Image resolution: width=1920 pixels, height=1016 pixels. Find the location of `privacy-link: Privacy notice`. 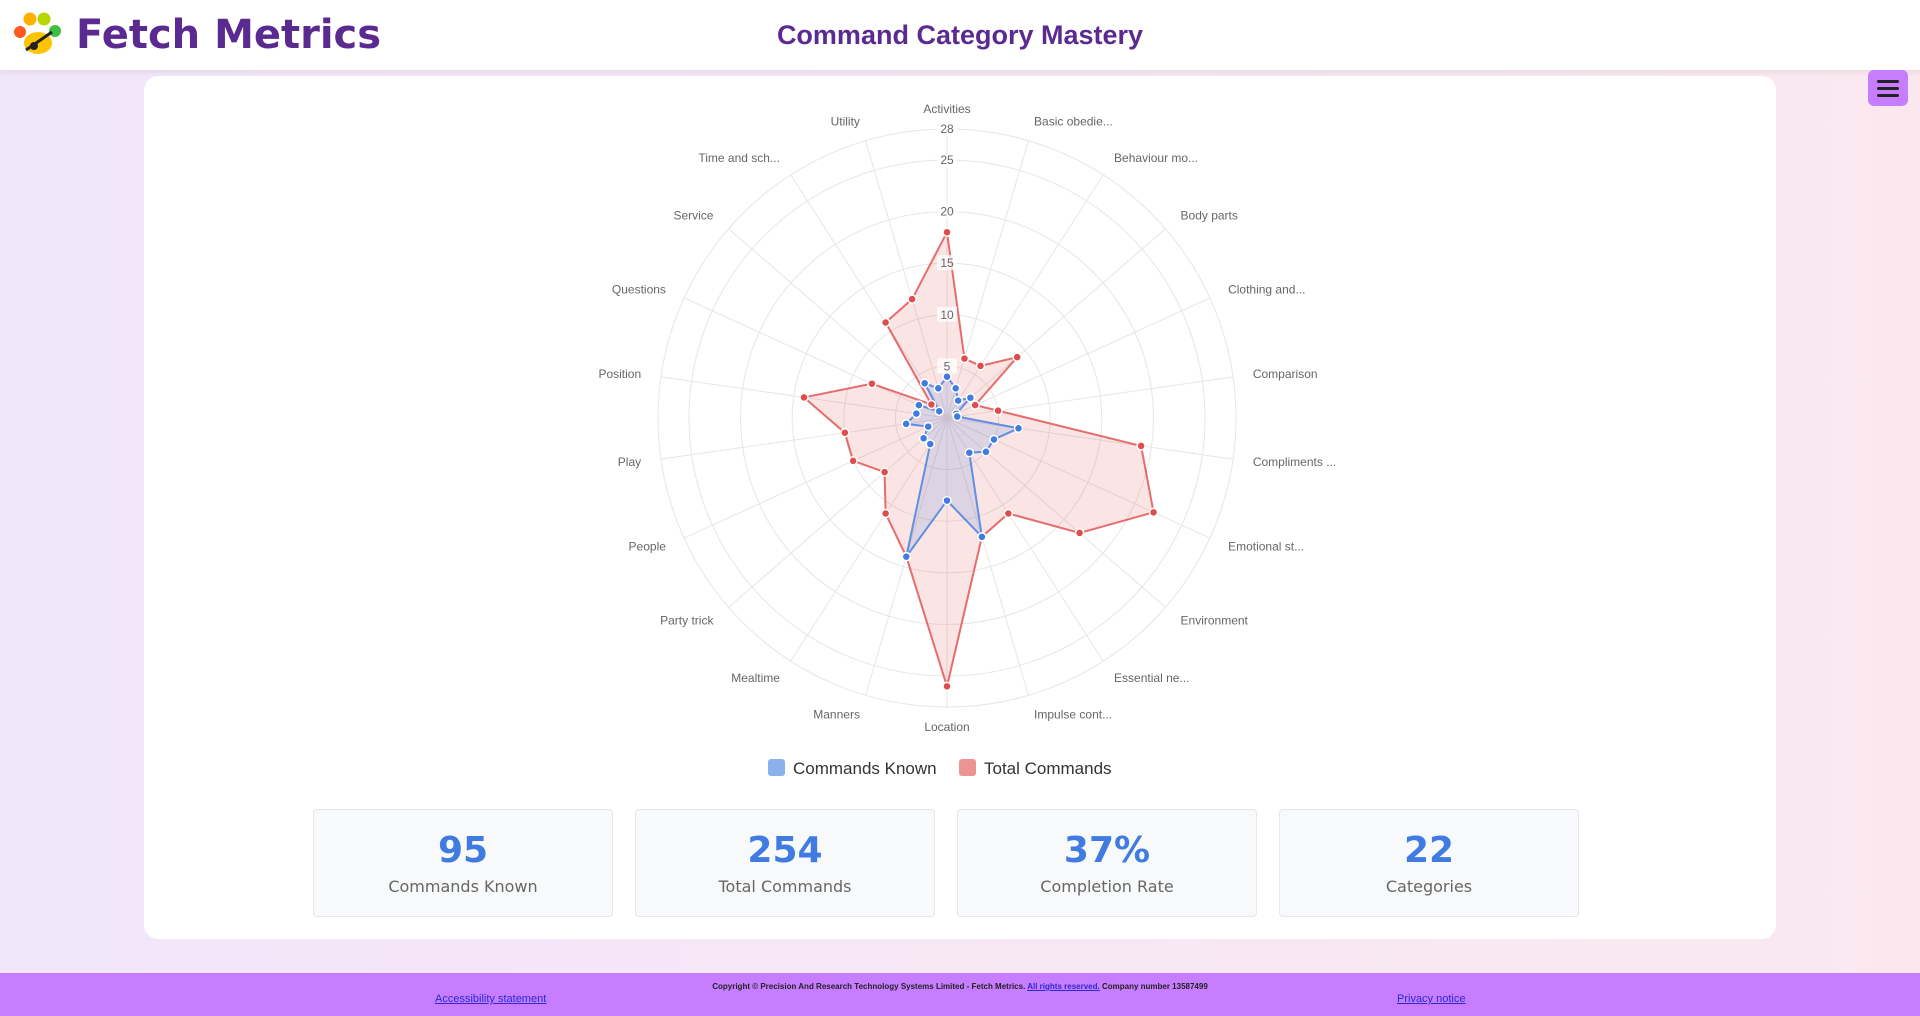

privacy-link: Privacy notice is located at coordinates (1431, 999).